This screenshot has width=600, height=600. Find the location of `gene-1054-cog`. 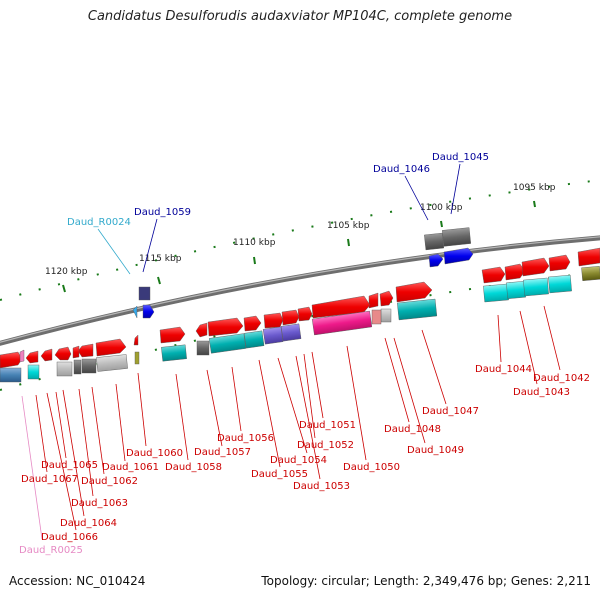

gene-1054-cog is located at coordinates (273, 335).